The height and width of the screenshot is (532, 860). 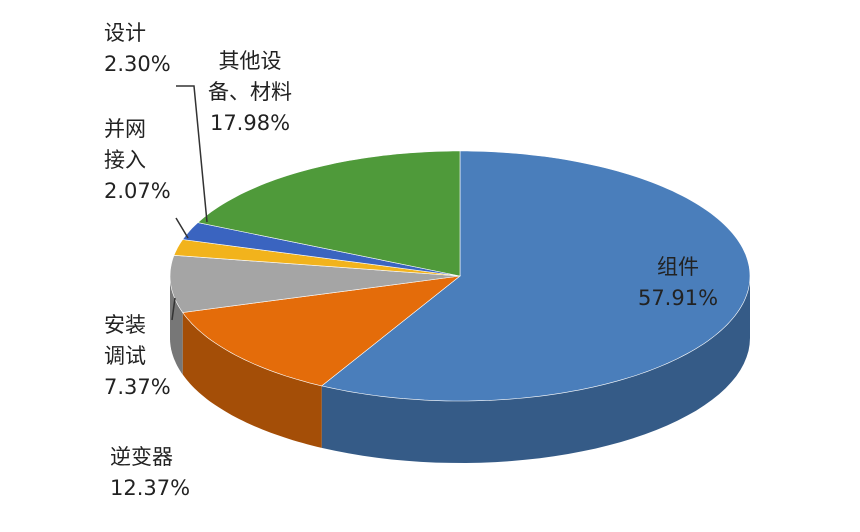 I want to click on value-label: 57.91%, so click(x=678, y=298).